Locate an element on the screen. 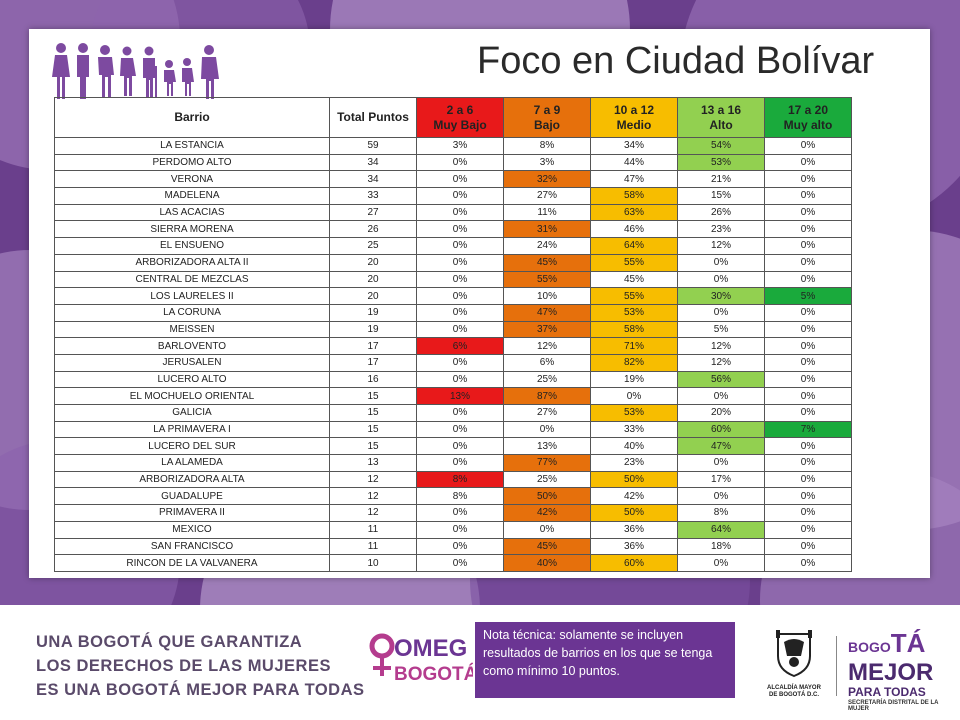 The height and width of the screenshot is (720, 960). omeg-logo: OMEG BOGOTÁ is located at coordinates (423, 658).